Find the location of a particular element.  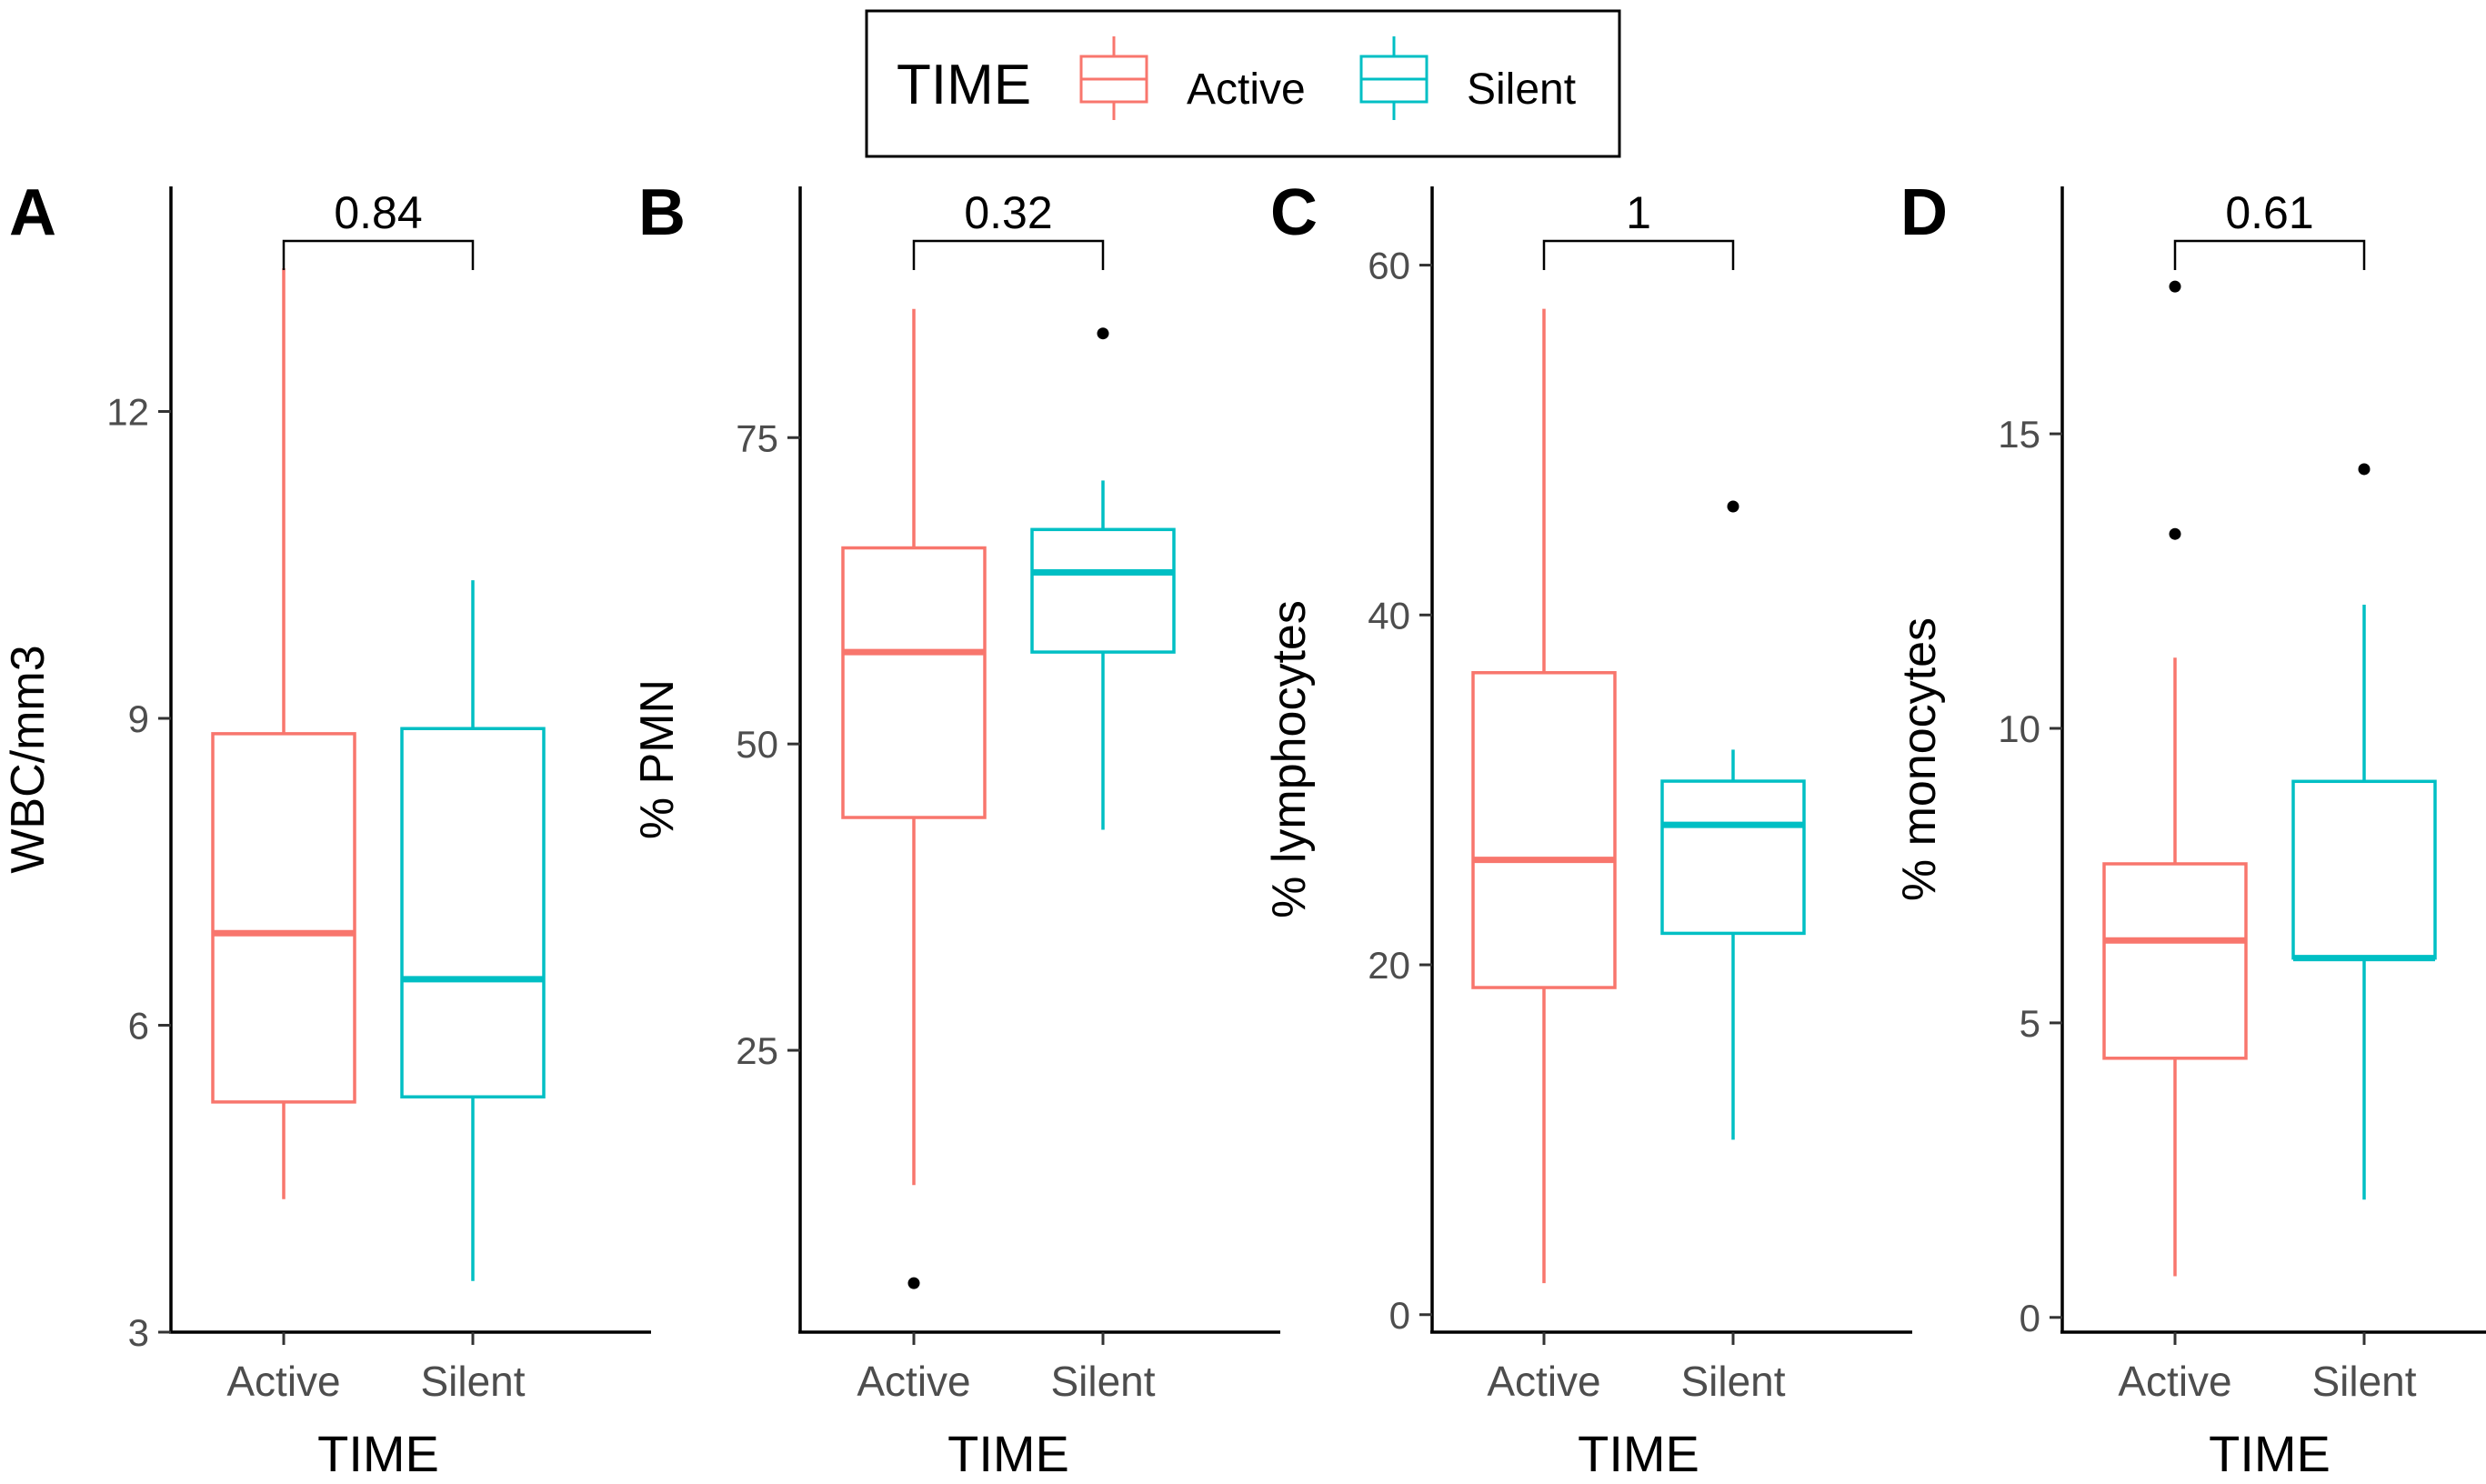

panel-c-bracket is located at coordinates (1638, 254).